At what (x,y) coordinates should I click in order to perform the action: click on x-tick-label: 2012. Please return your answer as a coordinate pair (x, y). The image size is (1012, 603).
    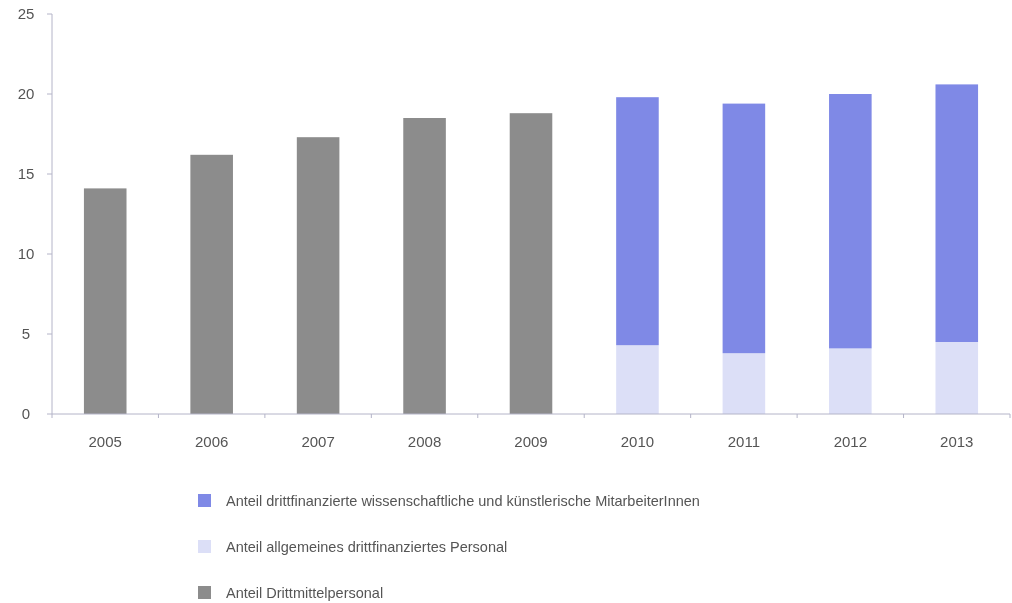
    Looking at the image, I should click on (850, 441).